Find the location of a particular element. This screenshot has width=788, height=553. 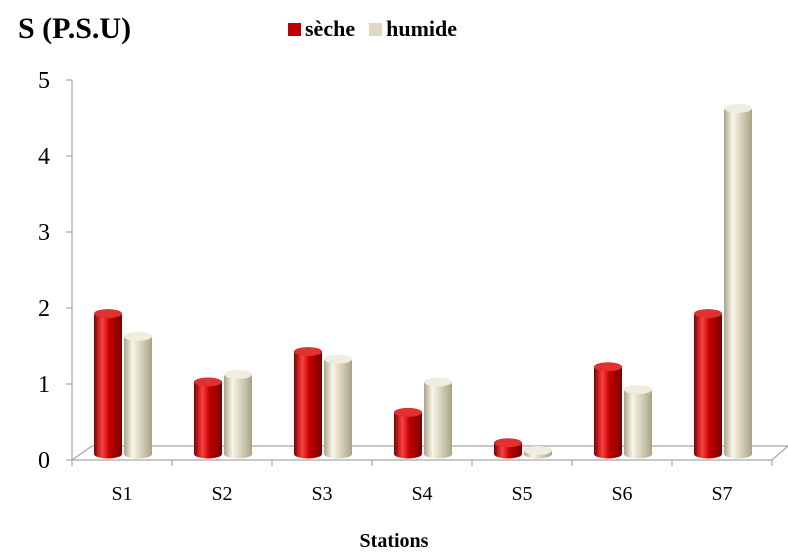

legend-swatch-humide is located at coordinates (376, 29).